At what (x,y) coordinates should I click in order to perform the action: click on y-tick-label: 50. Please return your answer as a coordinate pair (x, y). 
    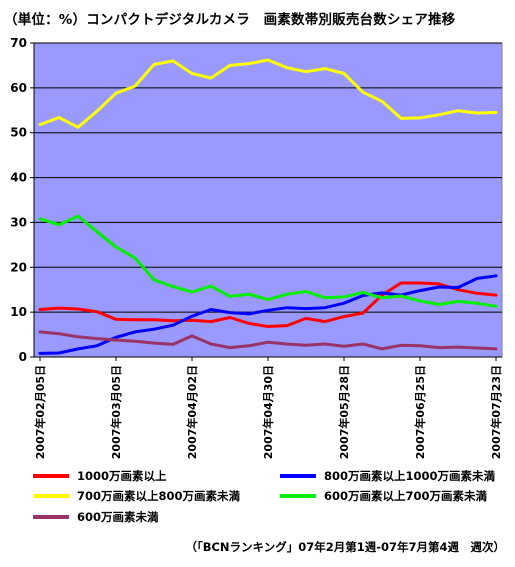
    Looking at the image, I should click on (18, 133).